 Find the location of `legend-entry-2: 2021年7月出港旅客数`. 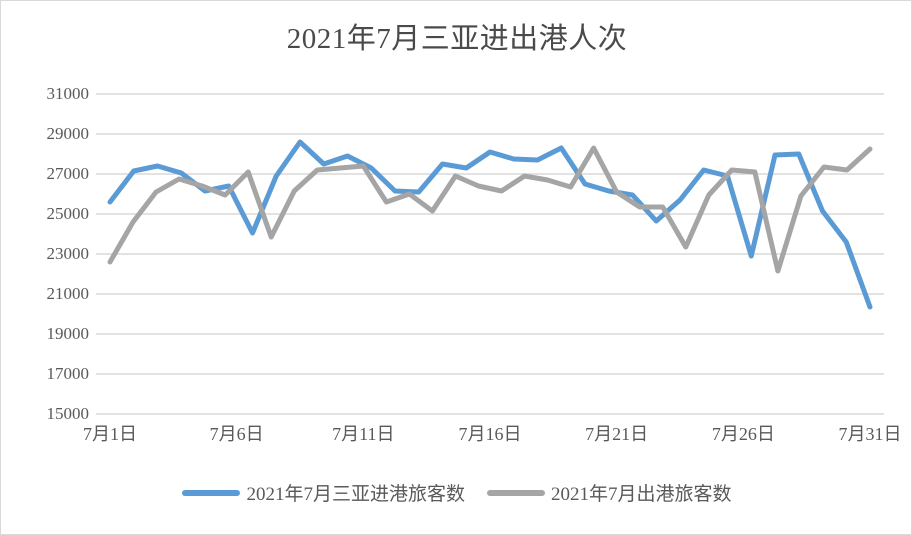

legend-entry-2: 2021年7月出港旅客数 is located at coordinates (609, 492).